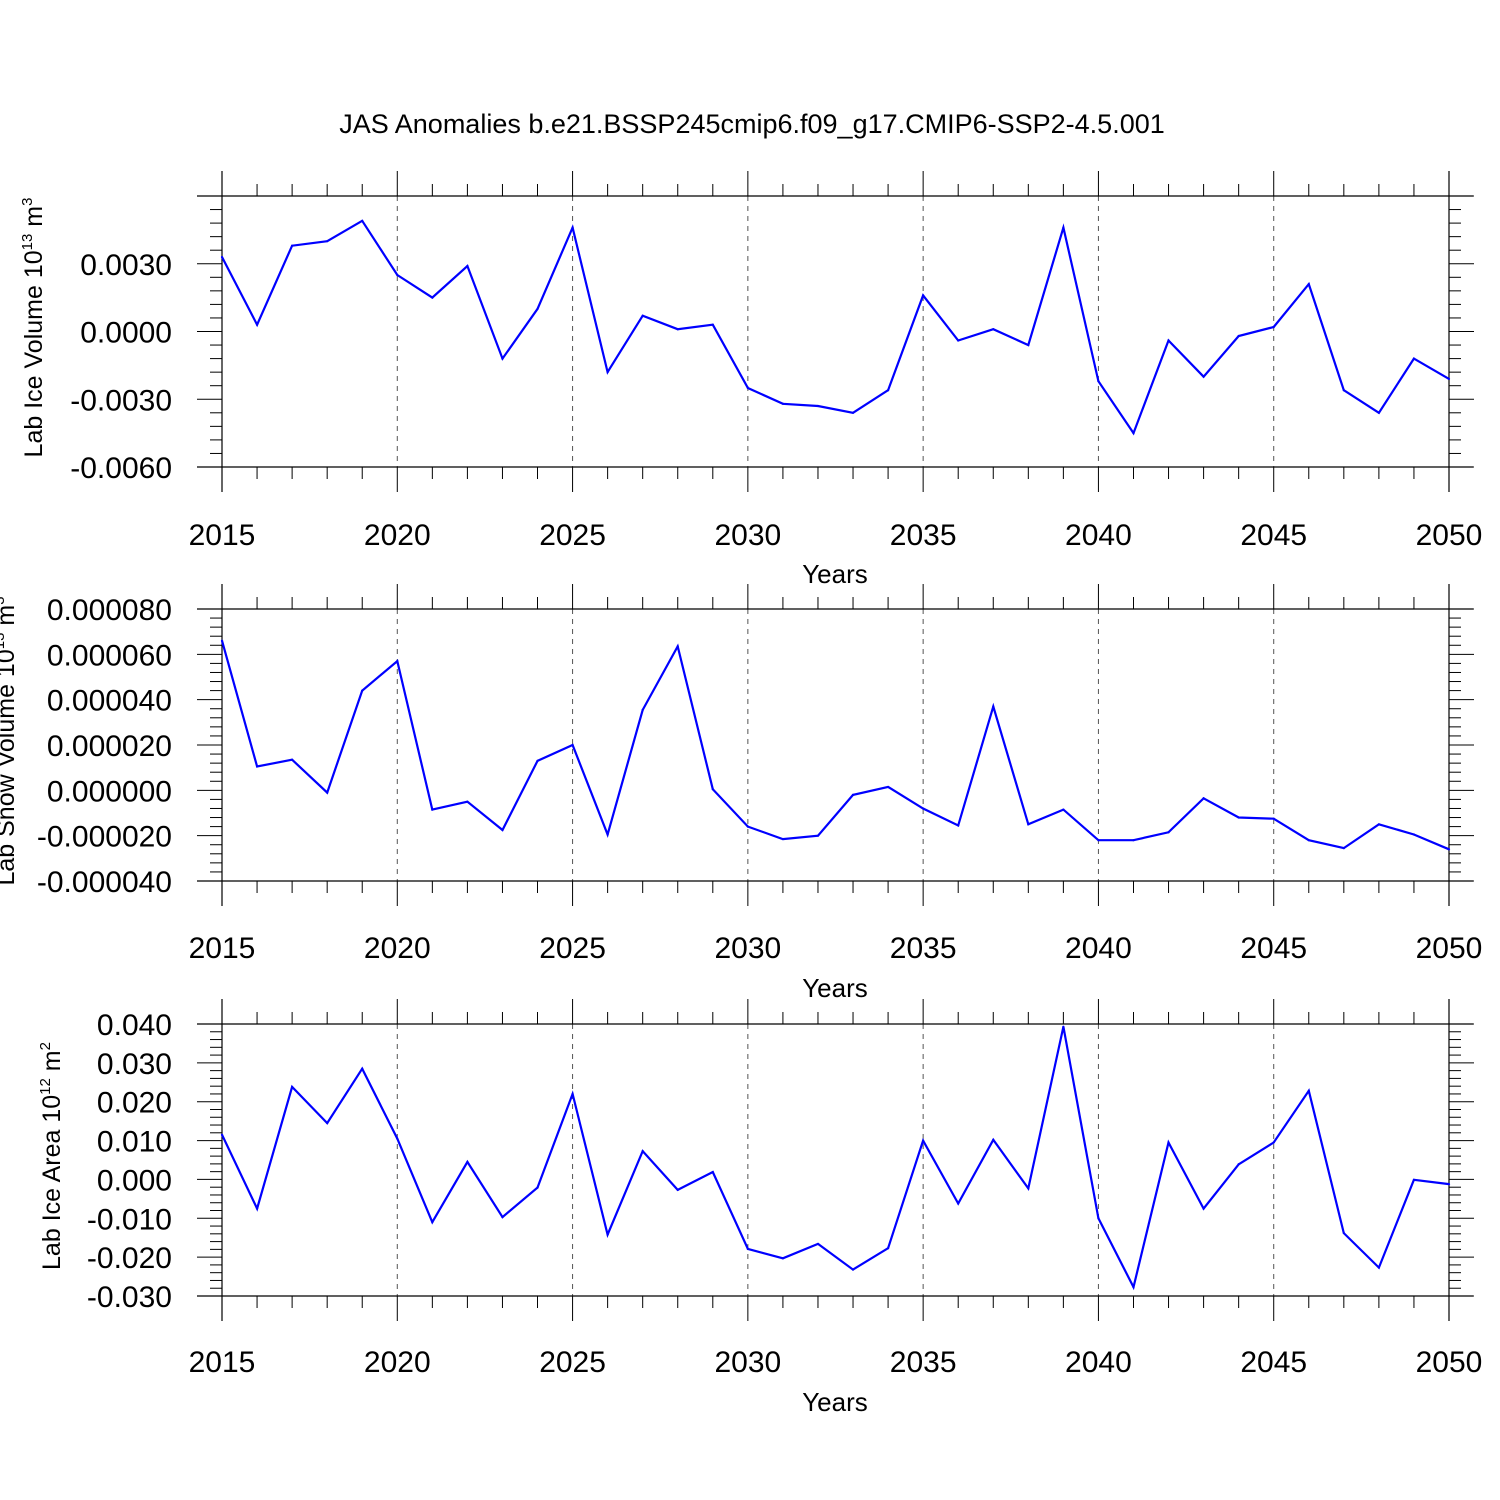  Describe the element at coordinates (121, 468) in the screenshot. I see `y-tick-label: -0.0060` at that location.